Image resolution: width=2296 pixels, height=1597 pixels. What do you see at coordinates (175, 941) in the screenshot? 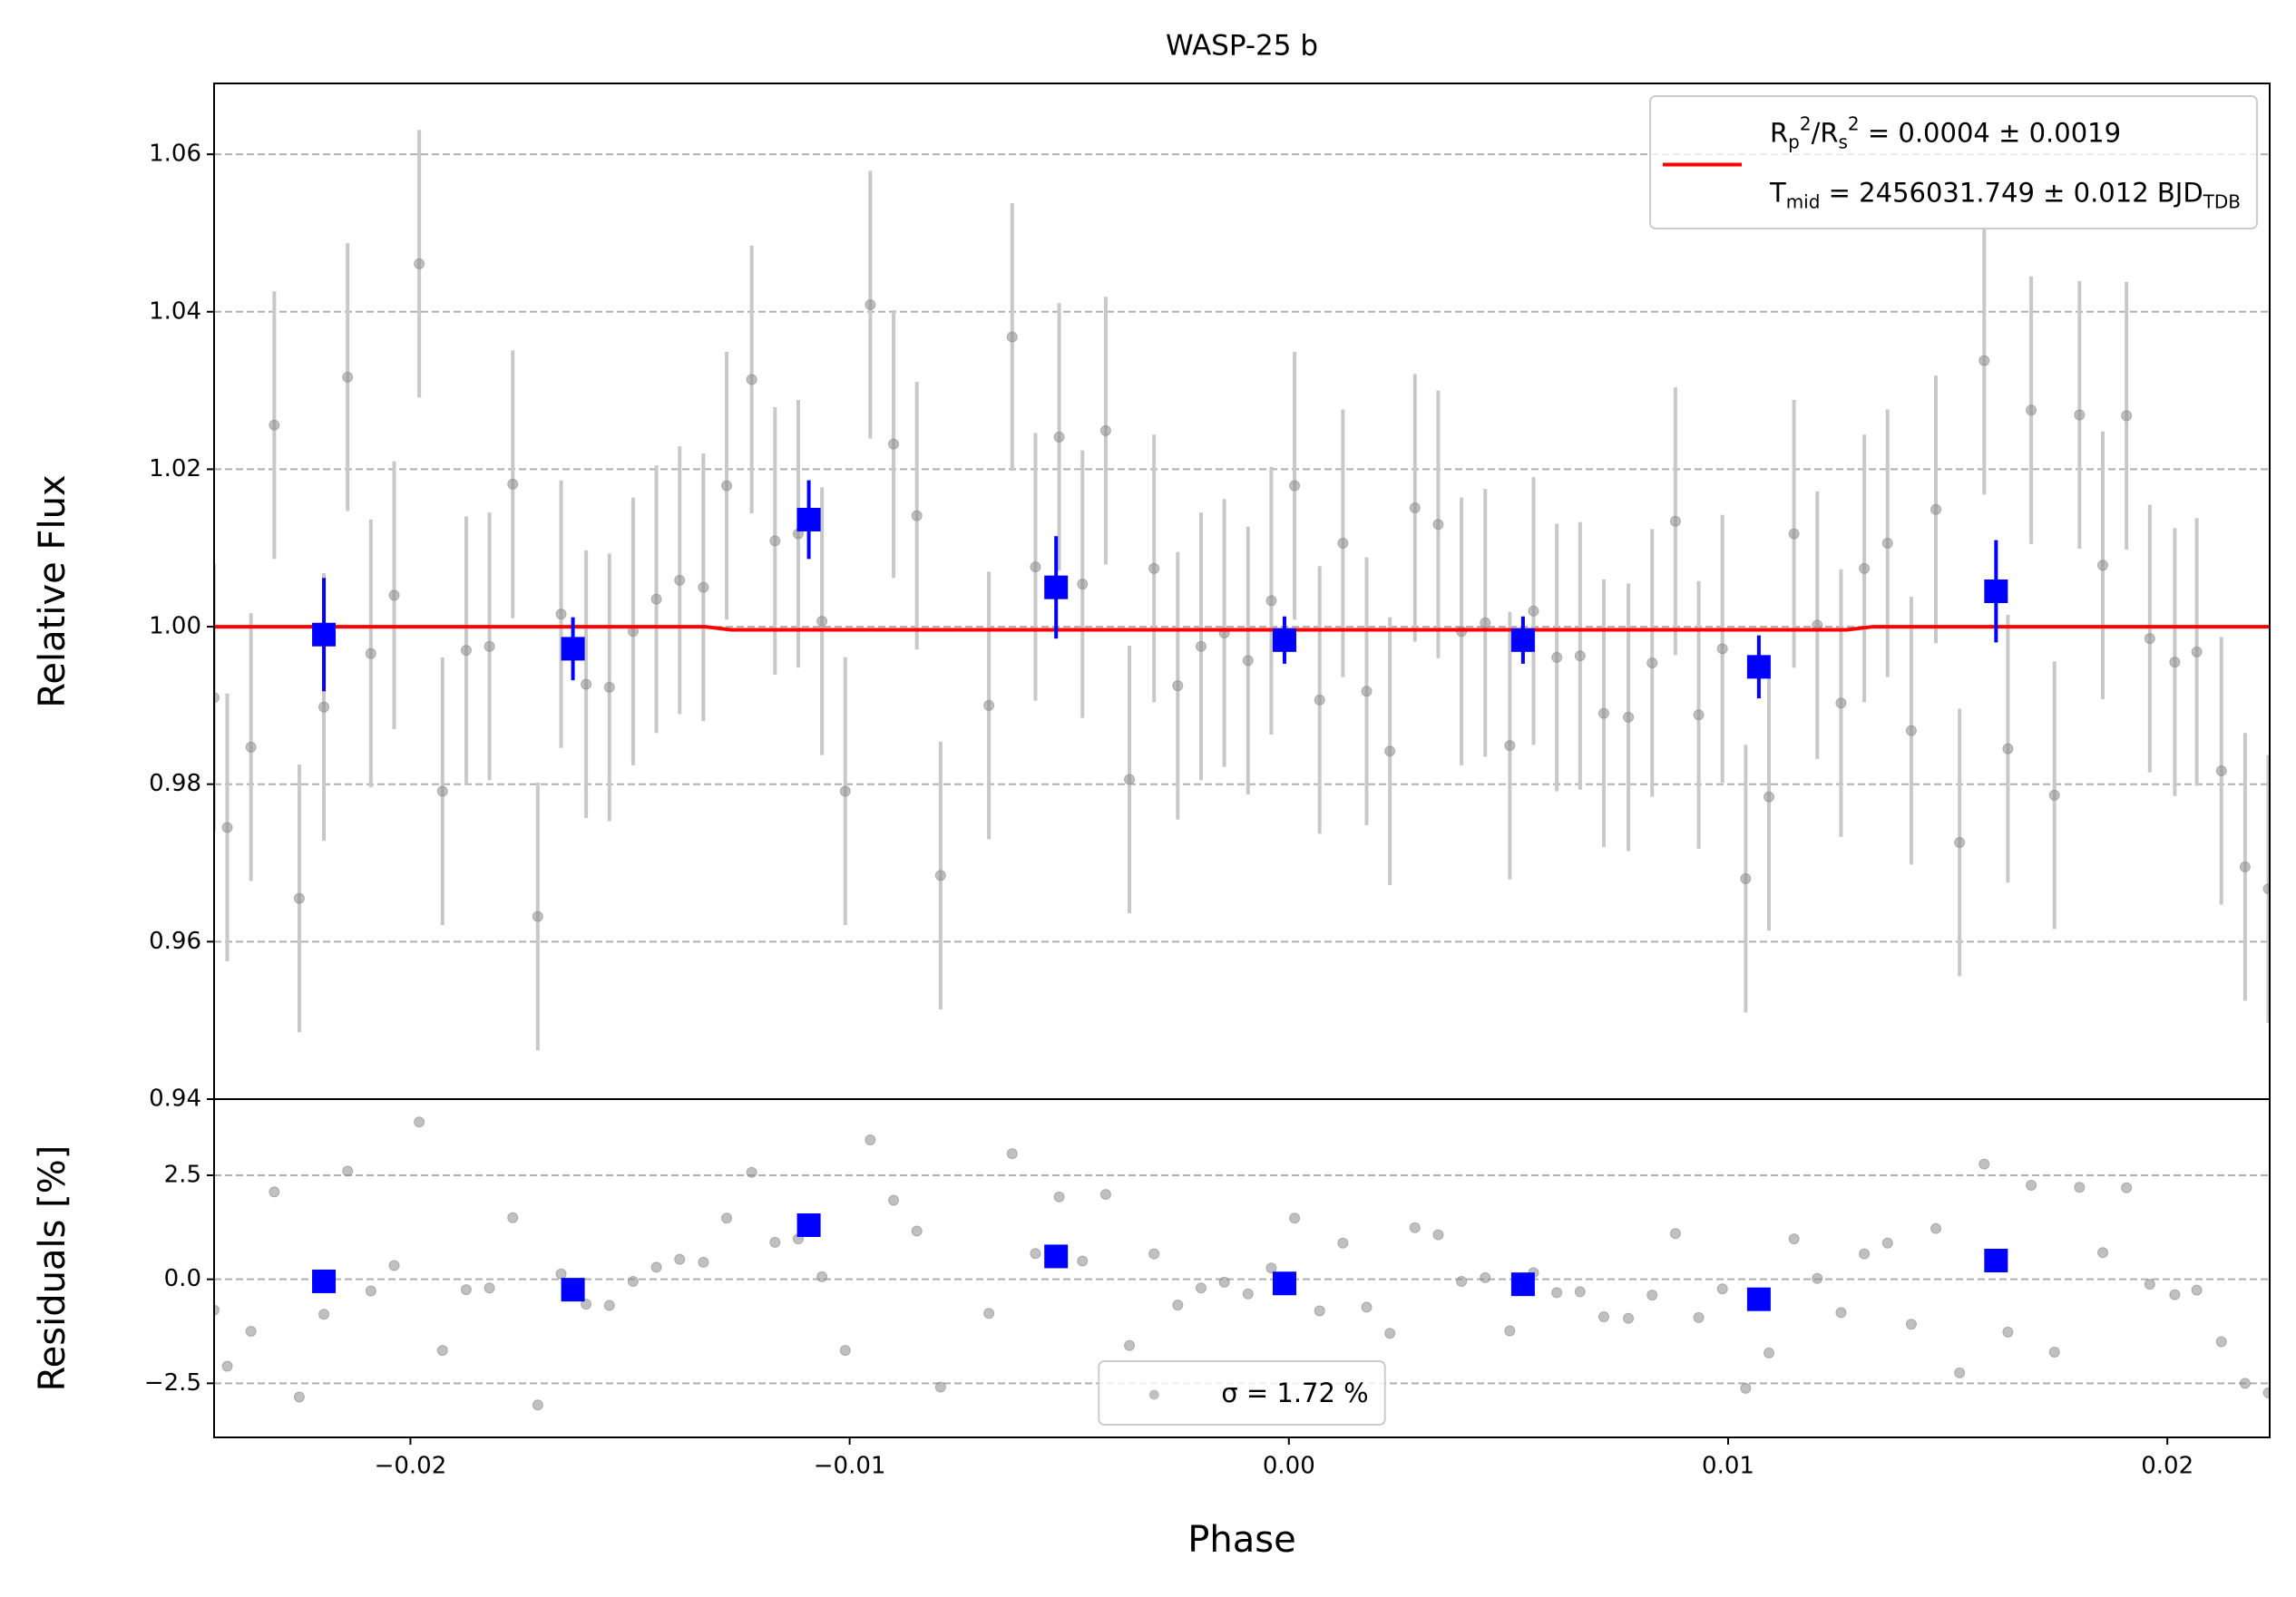
I see `y-tick-label: 0.96` at bounding box center [175, 941].